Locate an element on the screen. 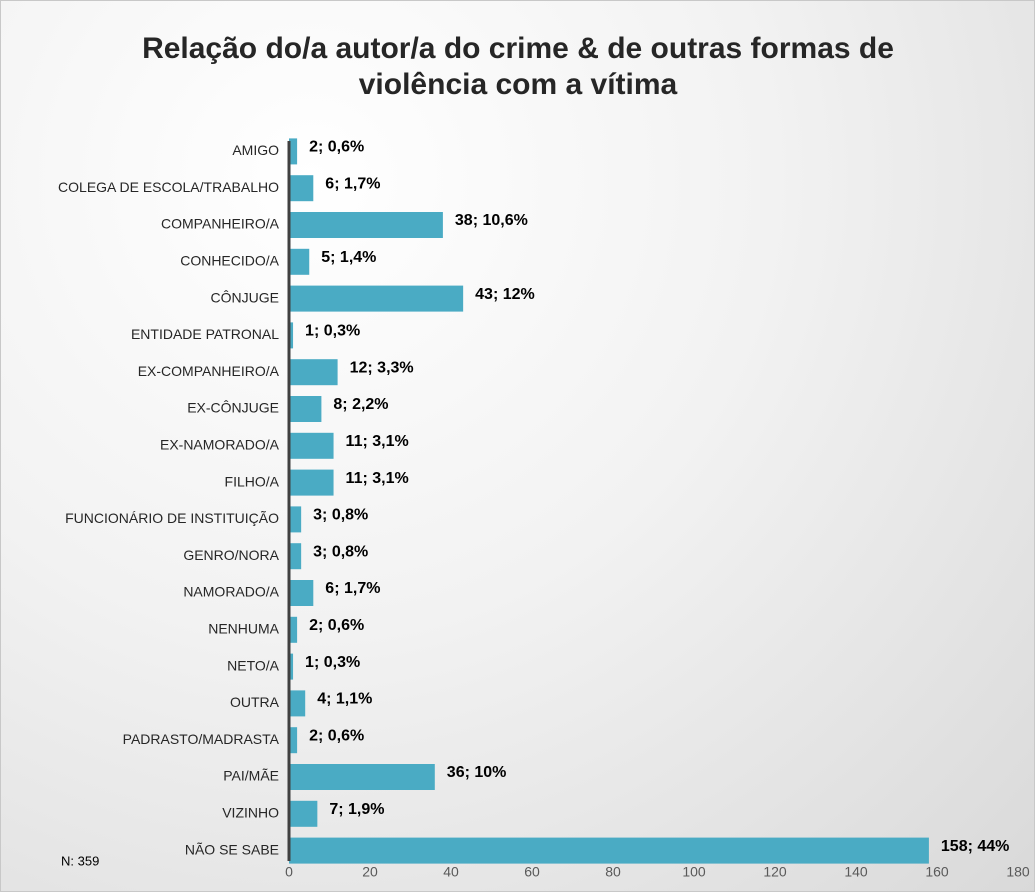 The height and width of the screenshot is (892, 1035). y-tick-label: OUTRA is located at coordinates (255, 702).